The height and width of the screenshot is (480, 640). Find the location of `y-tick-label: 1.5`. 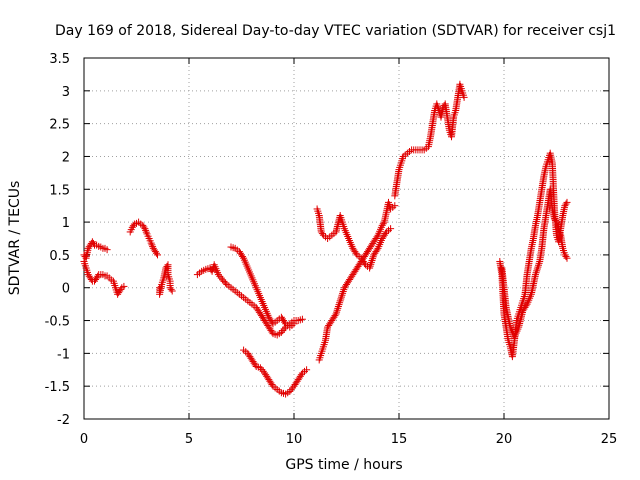

y-tick-label: 1.5 is located at coordinates (59, 190).